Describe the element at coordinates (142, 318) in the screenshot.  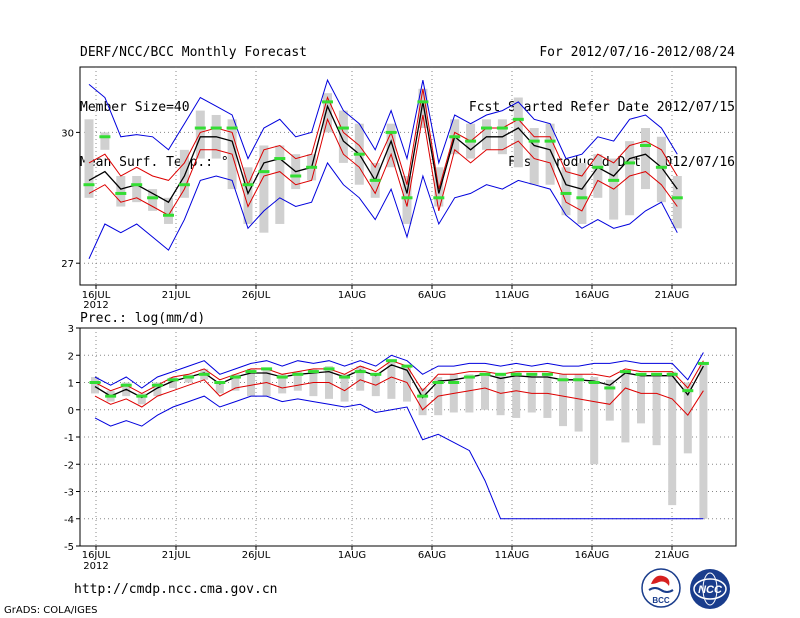
I see `panel-title: Prec.: log(mm/d)` at that location.